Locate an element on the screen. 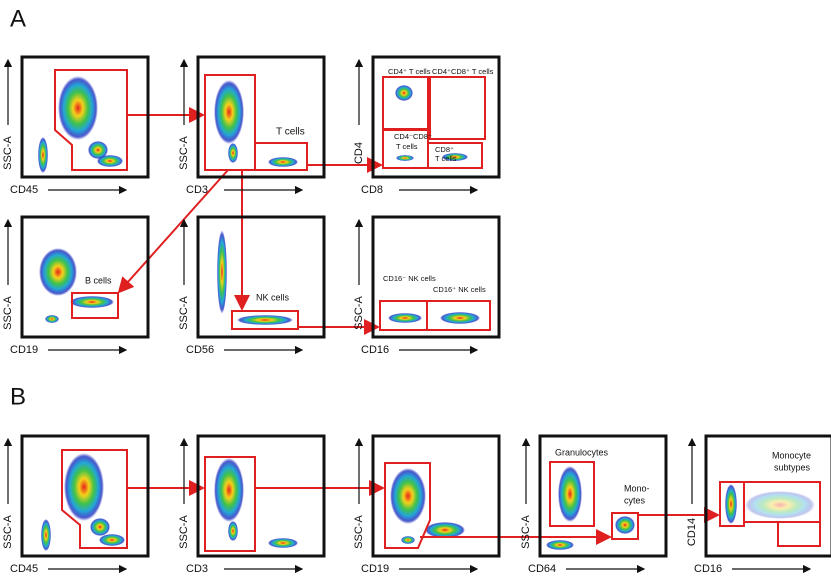  panel-label: A is located at coordinates (18, 18).